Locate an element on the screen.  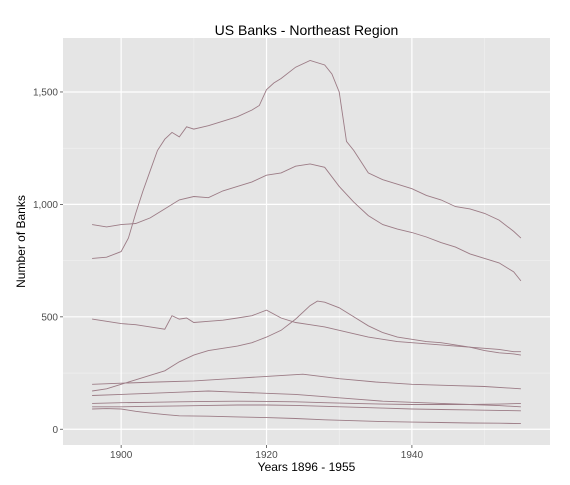
y-tick-label: 1,000 is located at coordinates (45, 205).